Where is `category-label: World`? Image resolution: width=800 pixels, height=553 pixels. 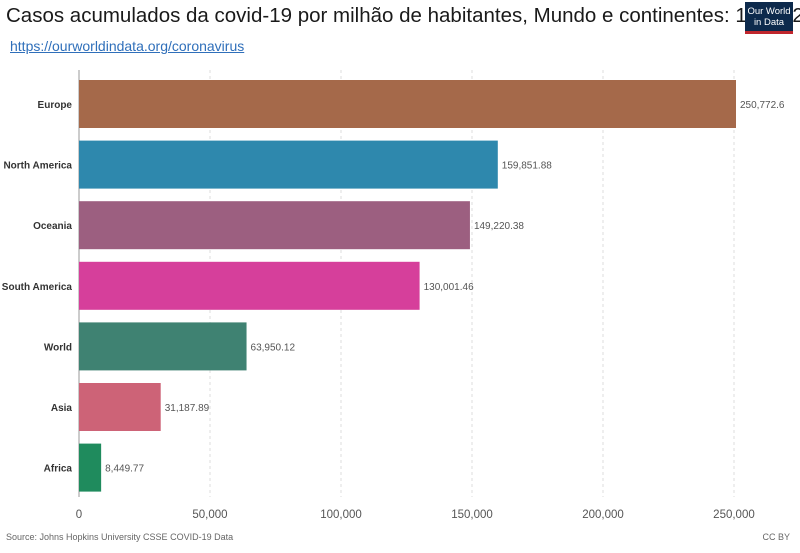
category-label: World is located at coordinates (58, 347).